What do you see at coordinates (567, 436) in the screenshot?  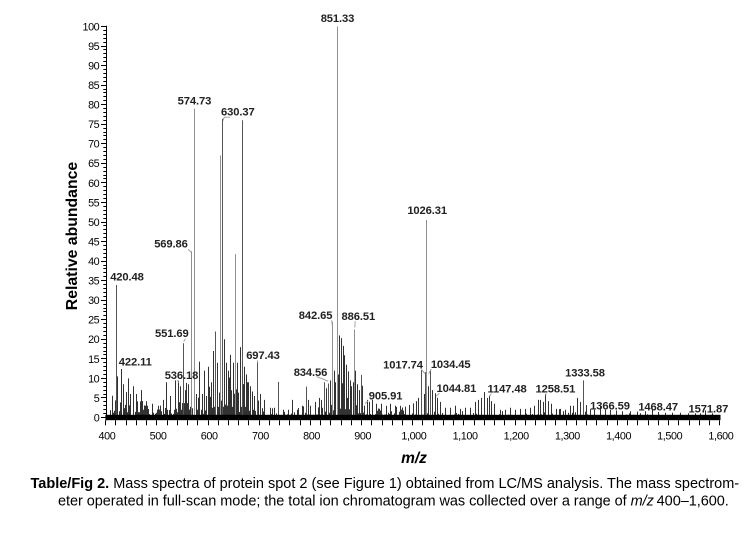 I see `svg-text: 1,300` at bounding box center [567, 436].